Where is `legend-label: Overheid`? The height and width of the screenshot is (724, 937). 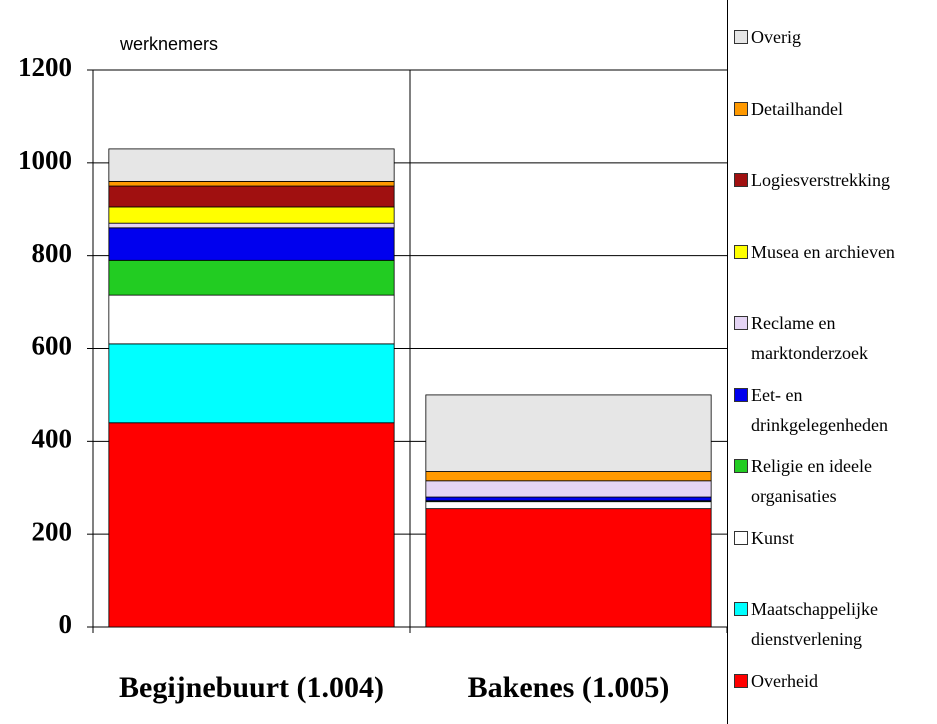
legend-label: Overheid is located at coordinates (784, 680).